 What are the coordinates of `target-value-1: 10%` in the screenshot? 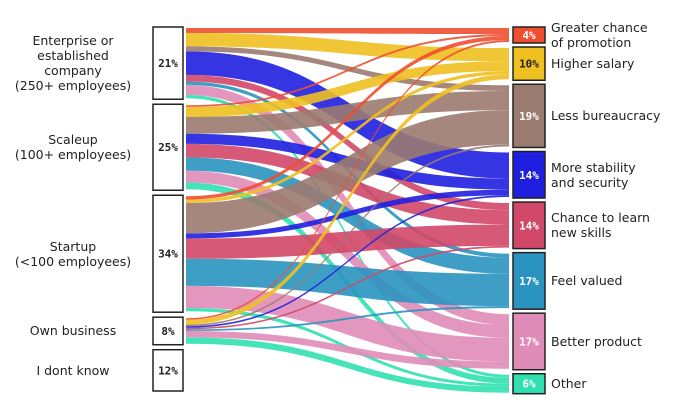 It's located at (529, 64).